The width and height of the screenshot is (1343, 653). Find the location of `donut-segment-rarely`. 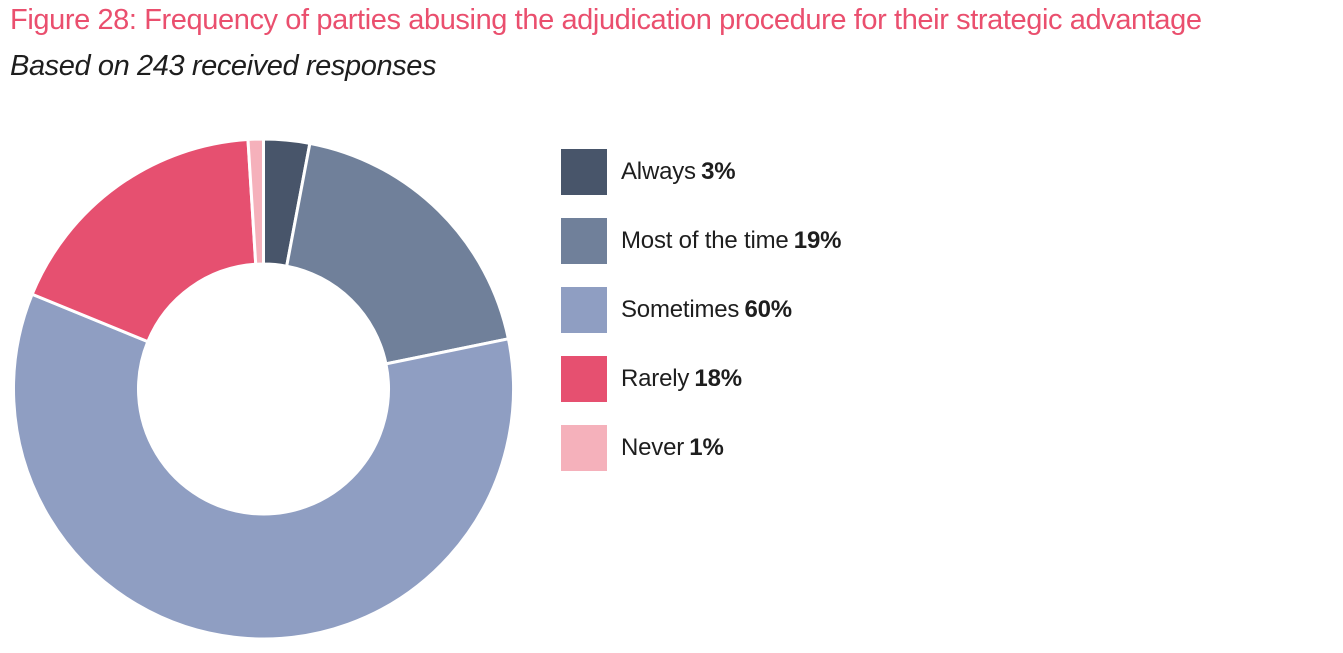

donut-segment-rarely is located at coordinates (144, 240).